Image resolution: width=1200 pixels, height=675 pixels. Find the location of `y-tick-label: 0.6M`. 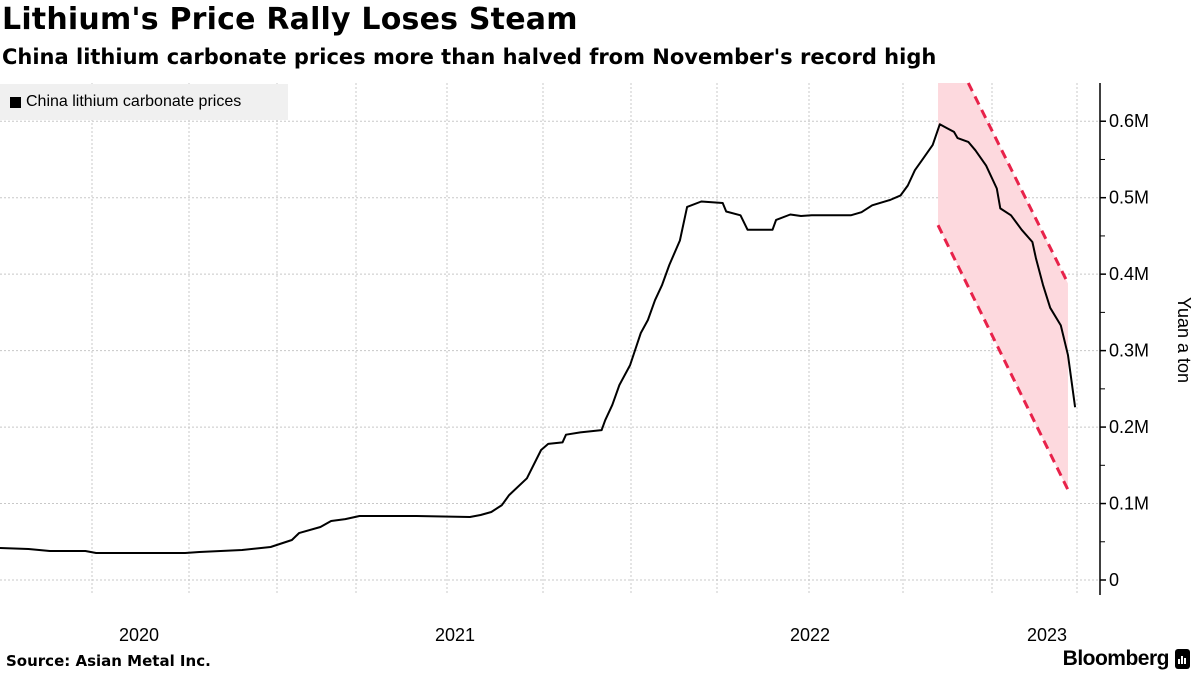

y-tick-label: 0.6M is located at coordinates (1129, 121).